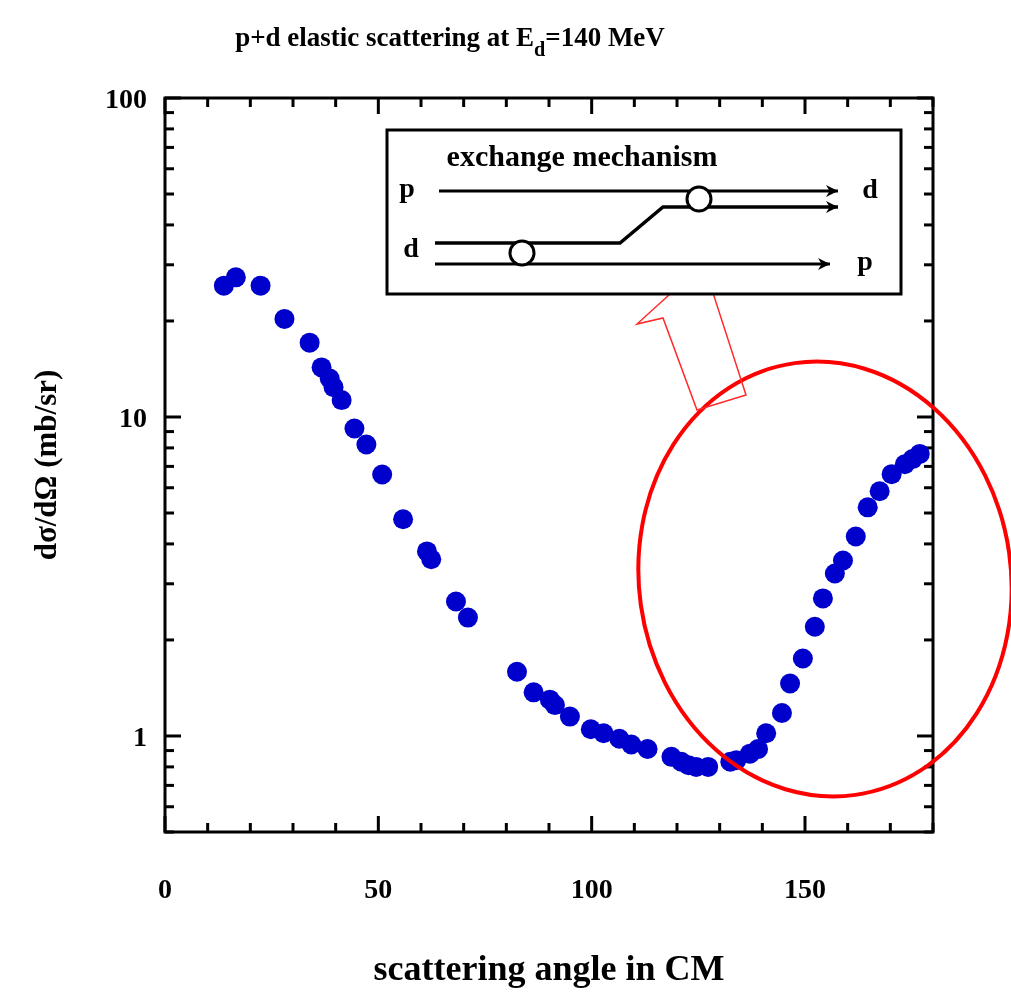  I want to click on annotation: exchange mechanism, so click(582, 155).